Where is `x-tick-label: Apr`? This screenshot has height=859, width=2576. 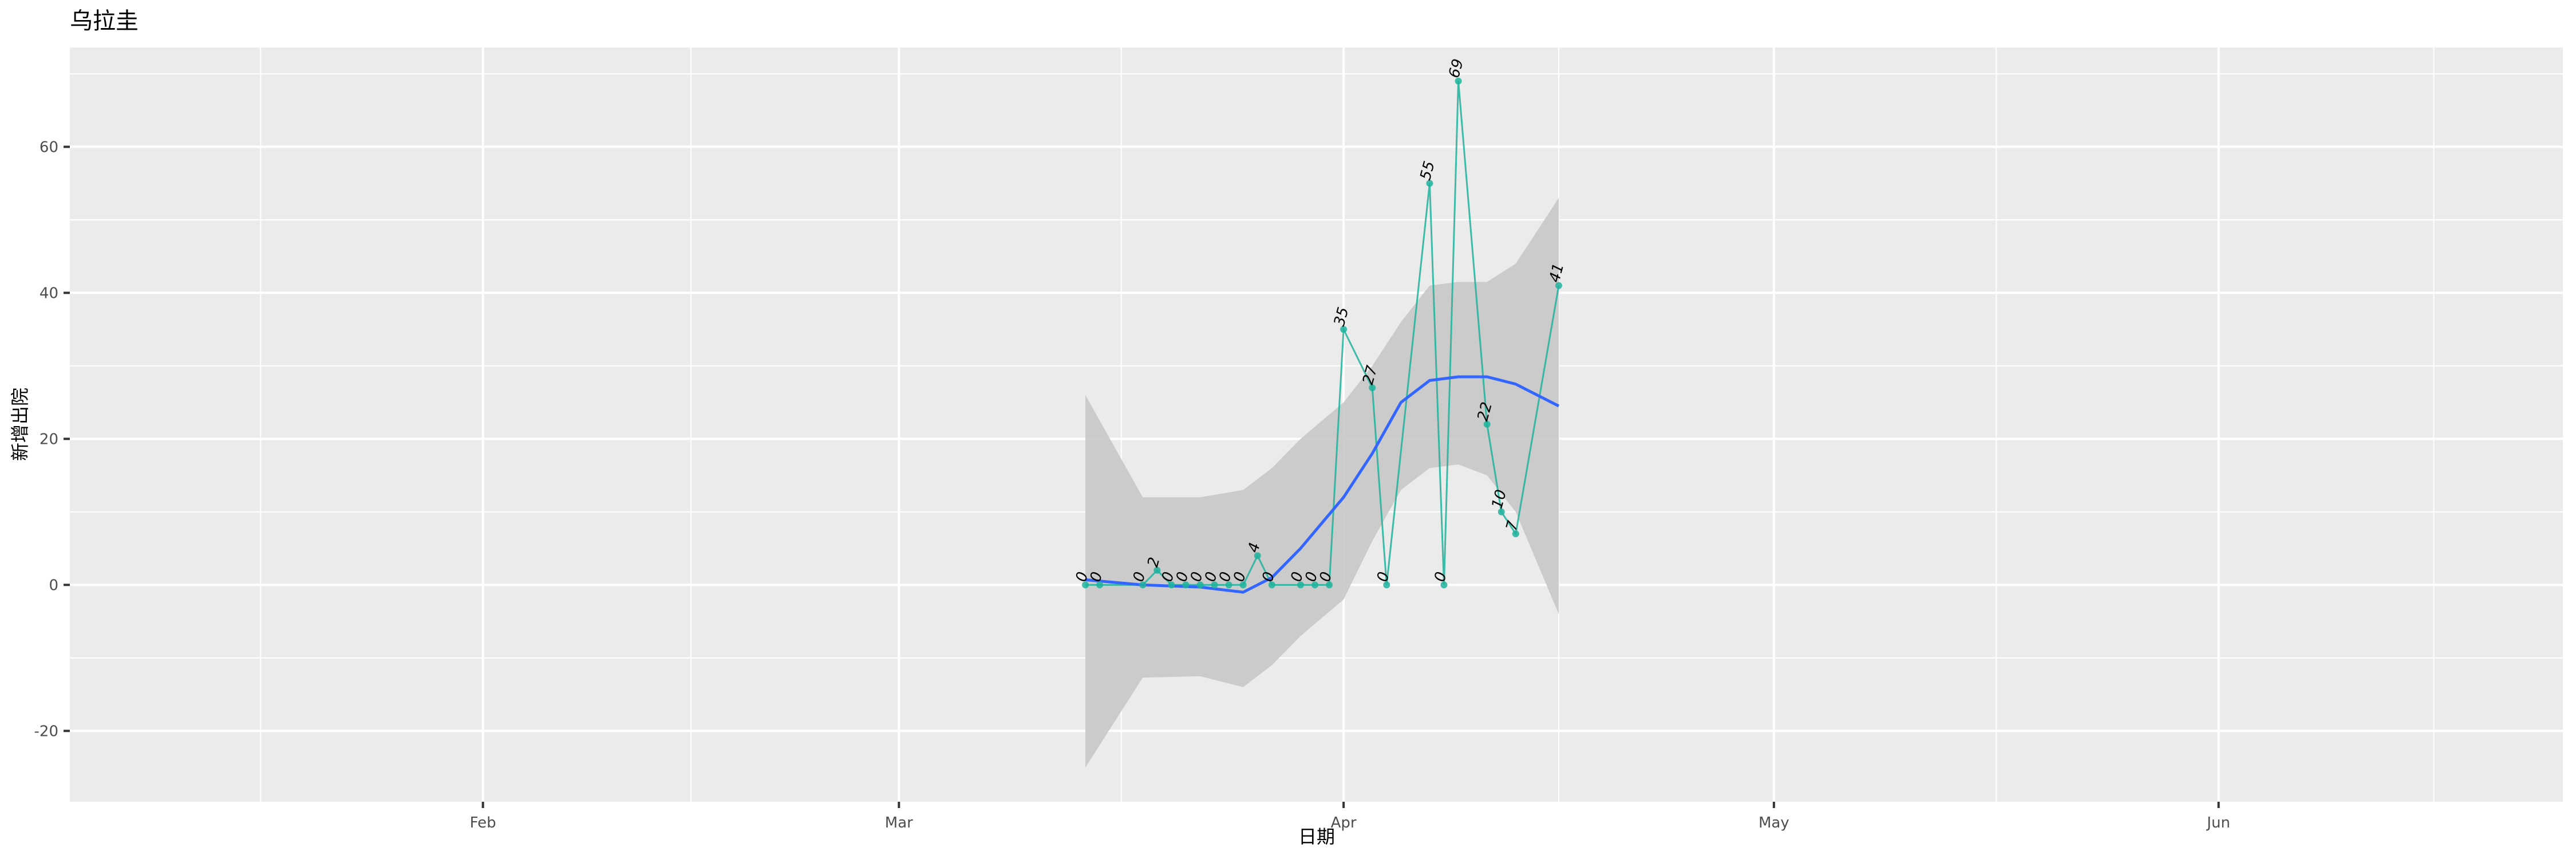 x-tick-label: Apr is located at coordinates (1344, 823).